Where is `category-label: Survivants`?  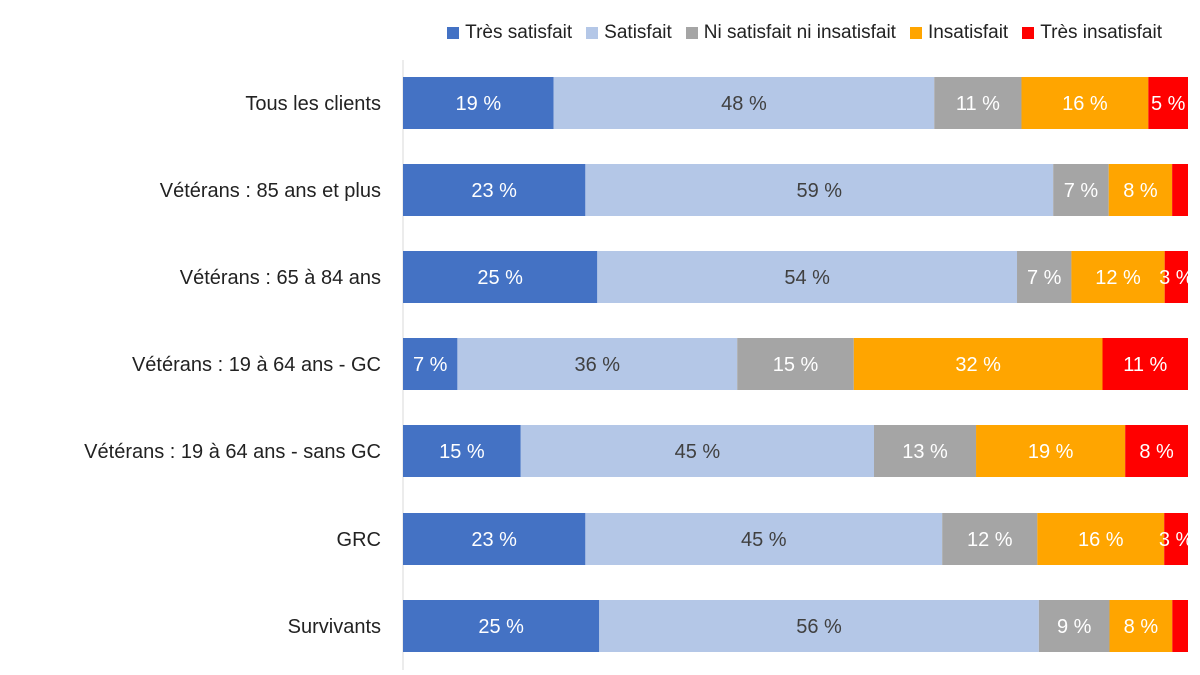 category-label: Survivants is located at coordinates (334, 627).